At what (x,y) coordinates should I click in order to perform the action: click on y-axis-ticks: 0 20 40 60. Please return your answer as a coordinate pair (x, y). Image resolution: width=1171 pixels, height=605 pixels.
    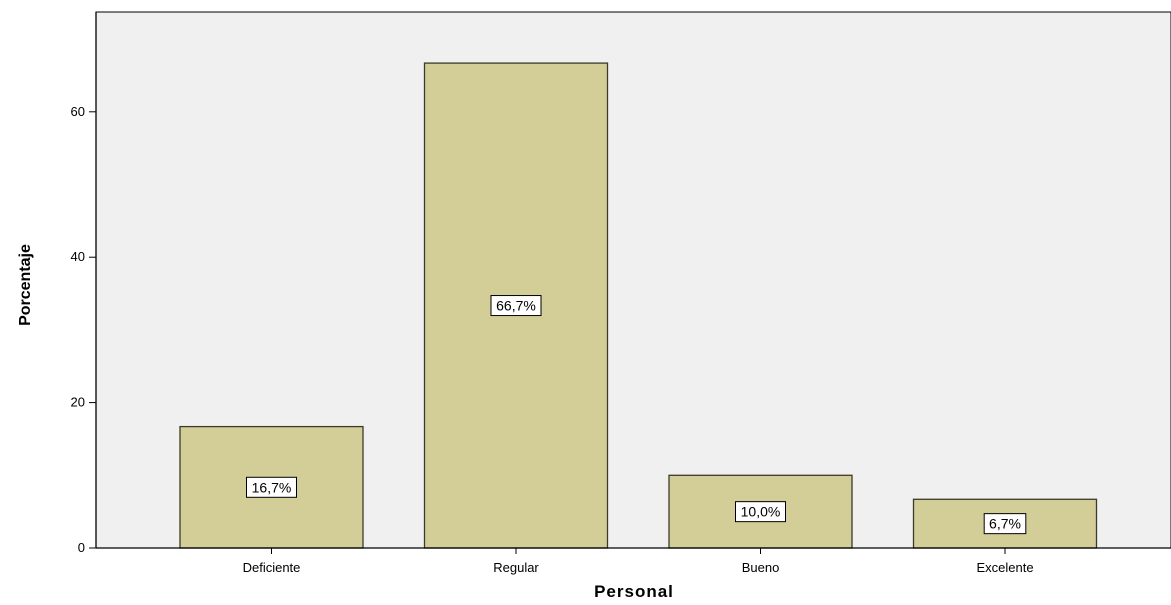
    Looking at the image, I should click on (83, 329).